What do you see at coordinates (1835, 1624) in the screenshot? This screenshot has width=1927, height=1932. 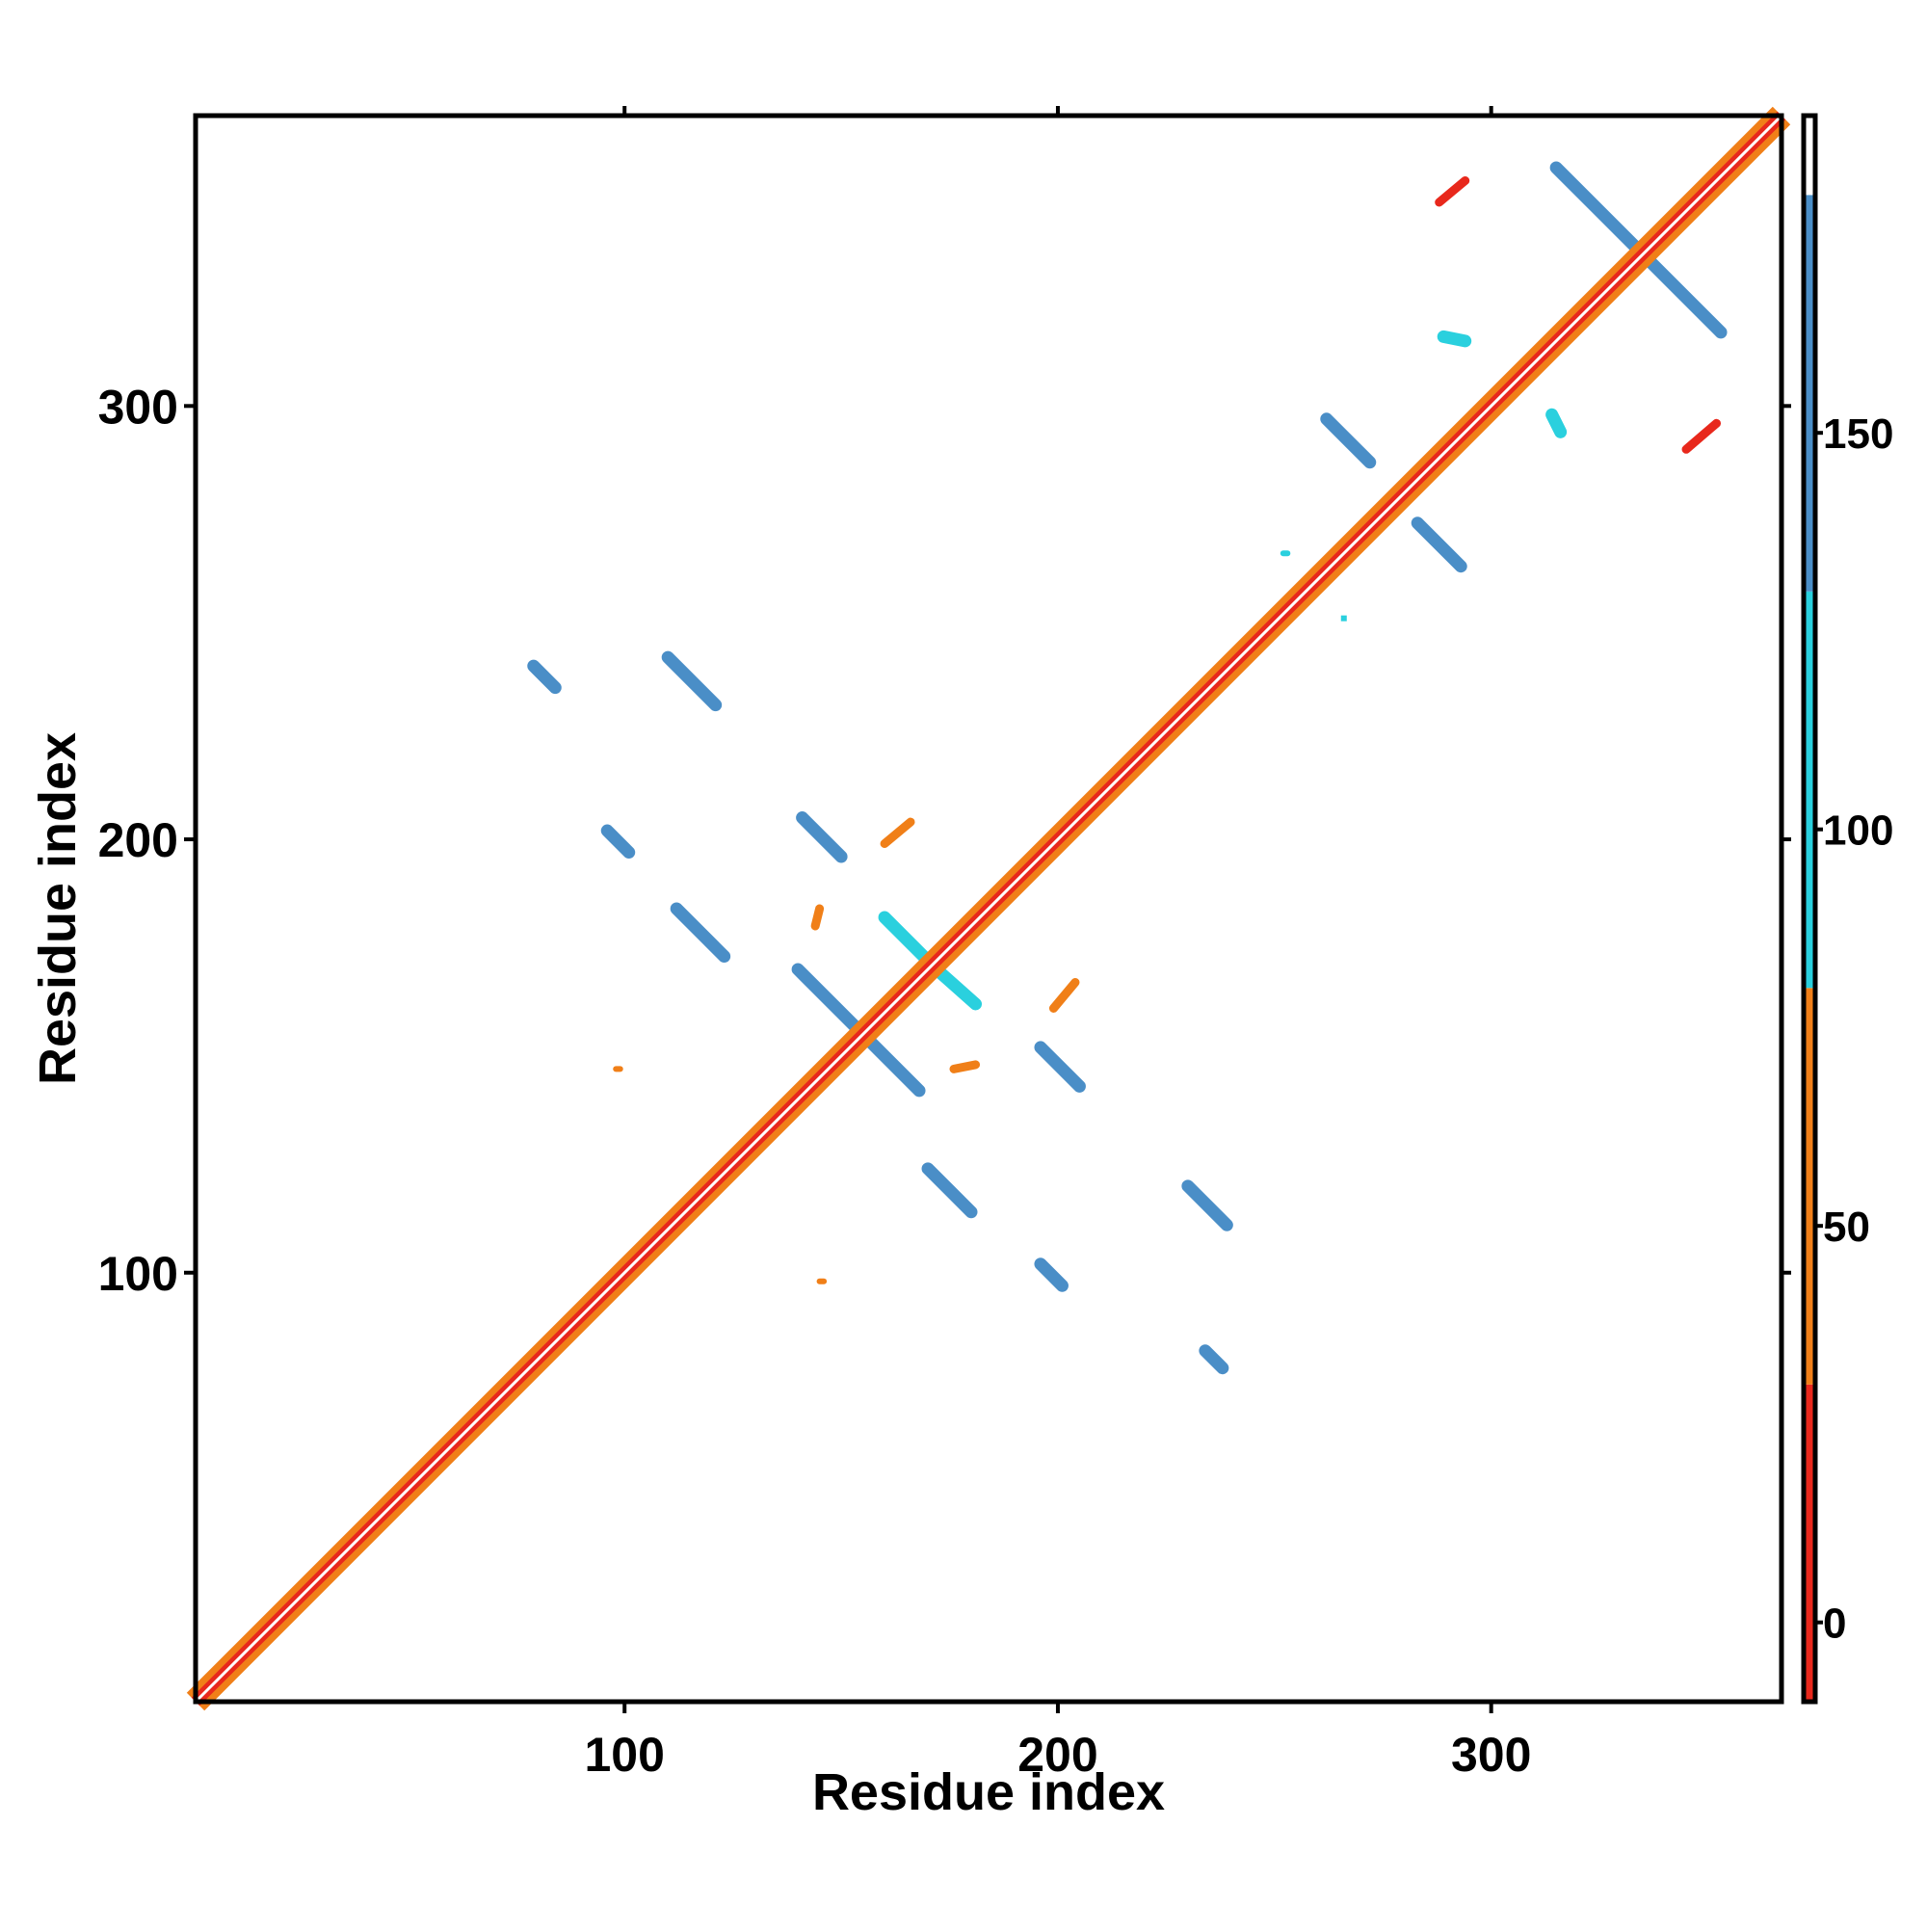 I see `colorbar-tick-label: 0` at bounding box center [1835, 1624].